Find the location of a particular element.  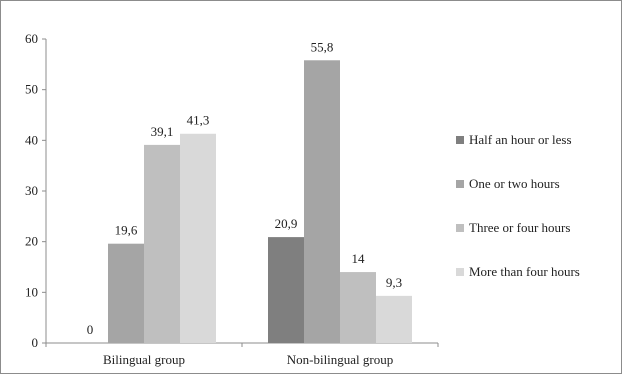

data-label: 55,8 is located at coordinates (322, 46).